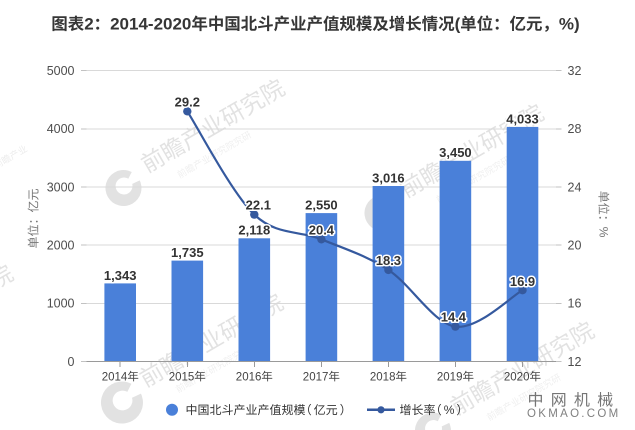 Image resolution: width=635 pixels, height=430 pixels. What do you see at coordinates (61, 71) in the screenshot?
I see `svg-text: 5000` at bounding box center [61, 71].